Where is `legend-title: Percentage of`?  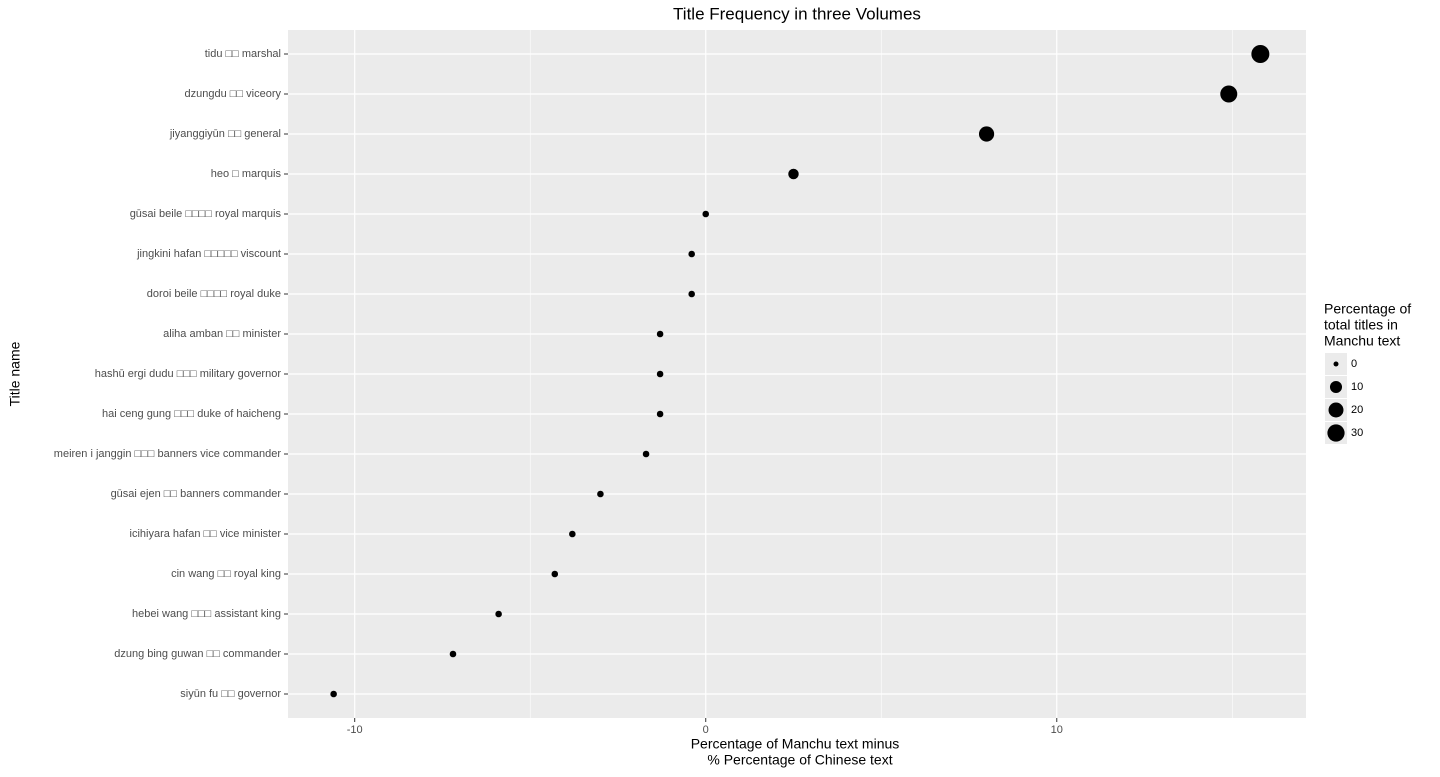
legend-title: Percentage of is located at coordinates (1367, 309).